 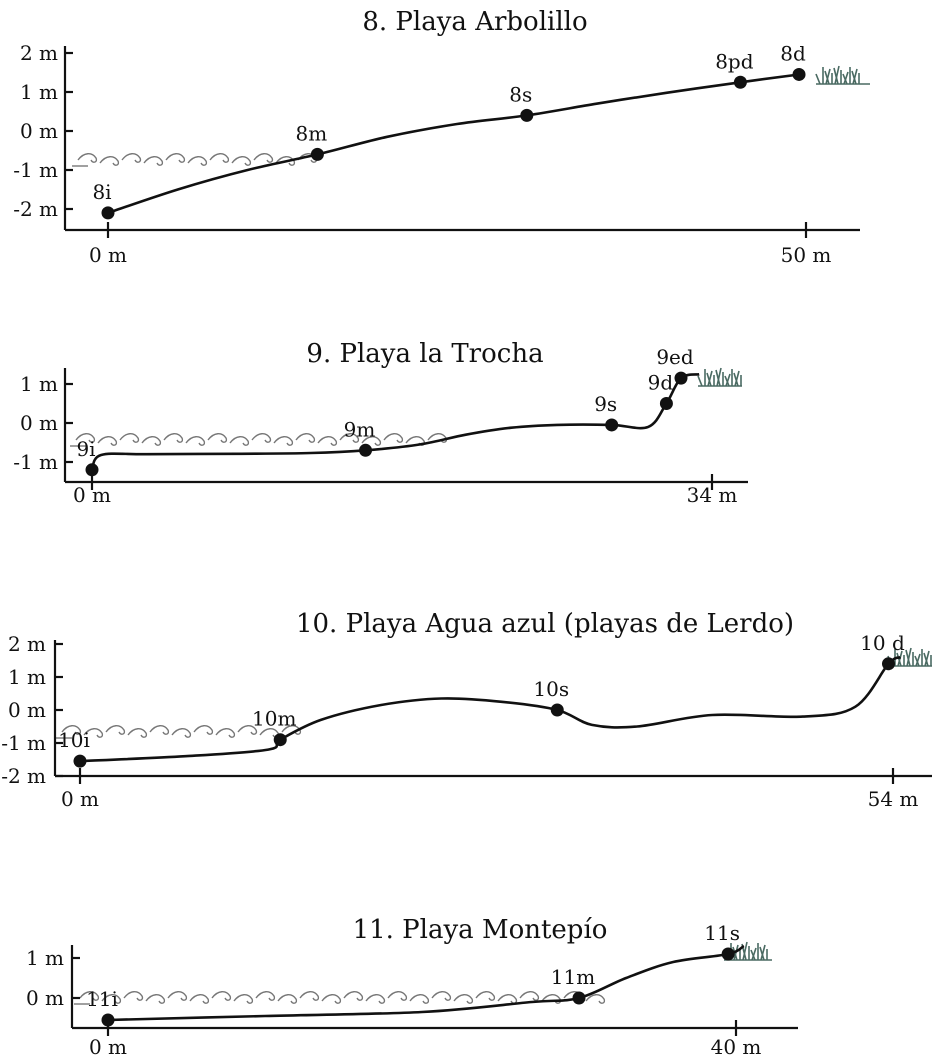 I want to click on sample-point-8d, so click(x=799, y=74).